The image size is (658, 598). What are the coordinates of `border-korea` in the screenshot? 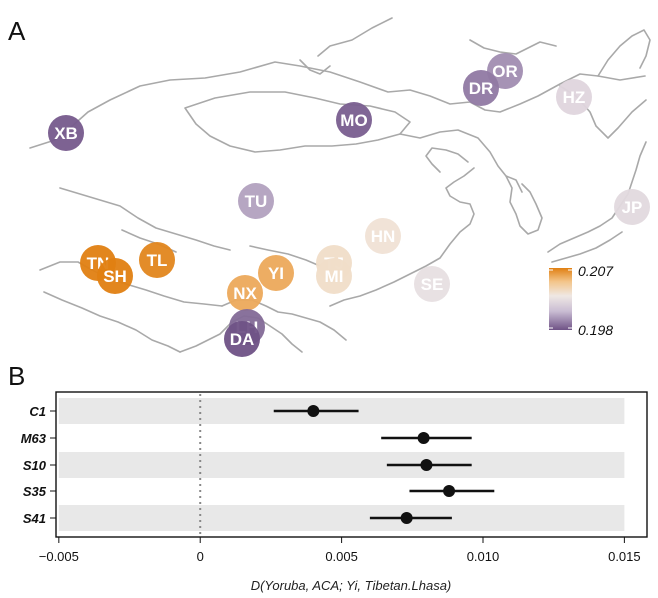 It's located at (524, 205).